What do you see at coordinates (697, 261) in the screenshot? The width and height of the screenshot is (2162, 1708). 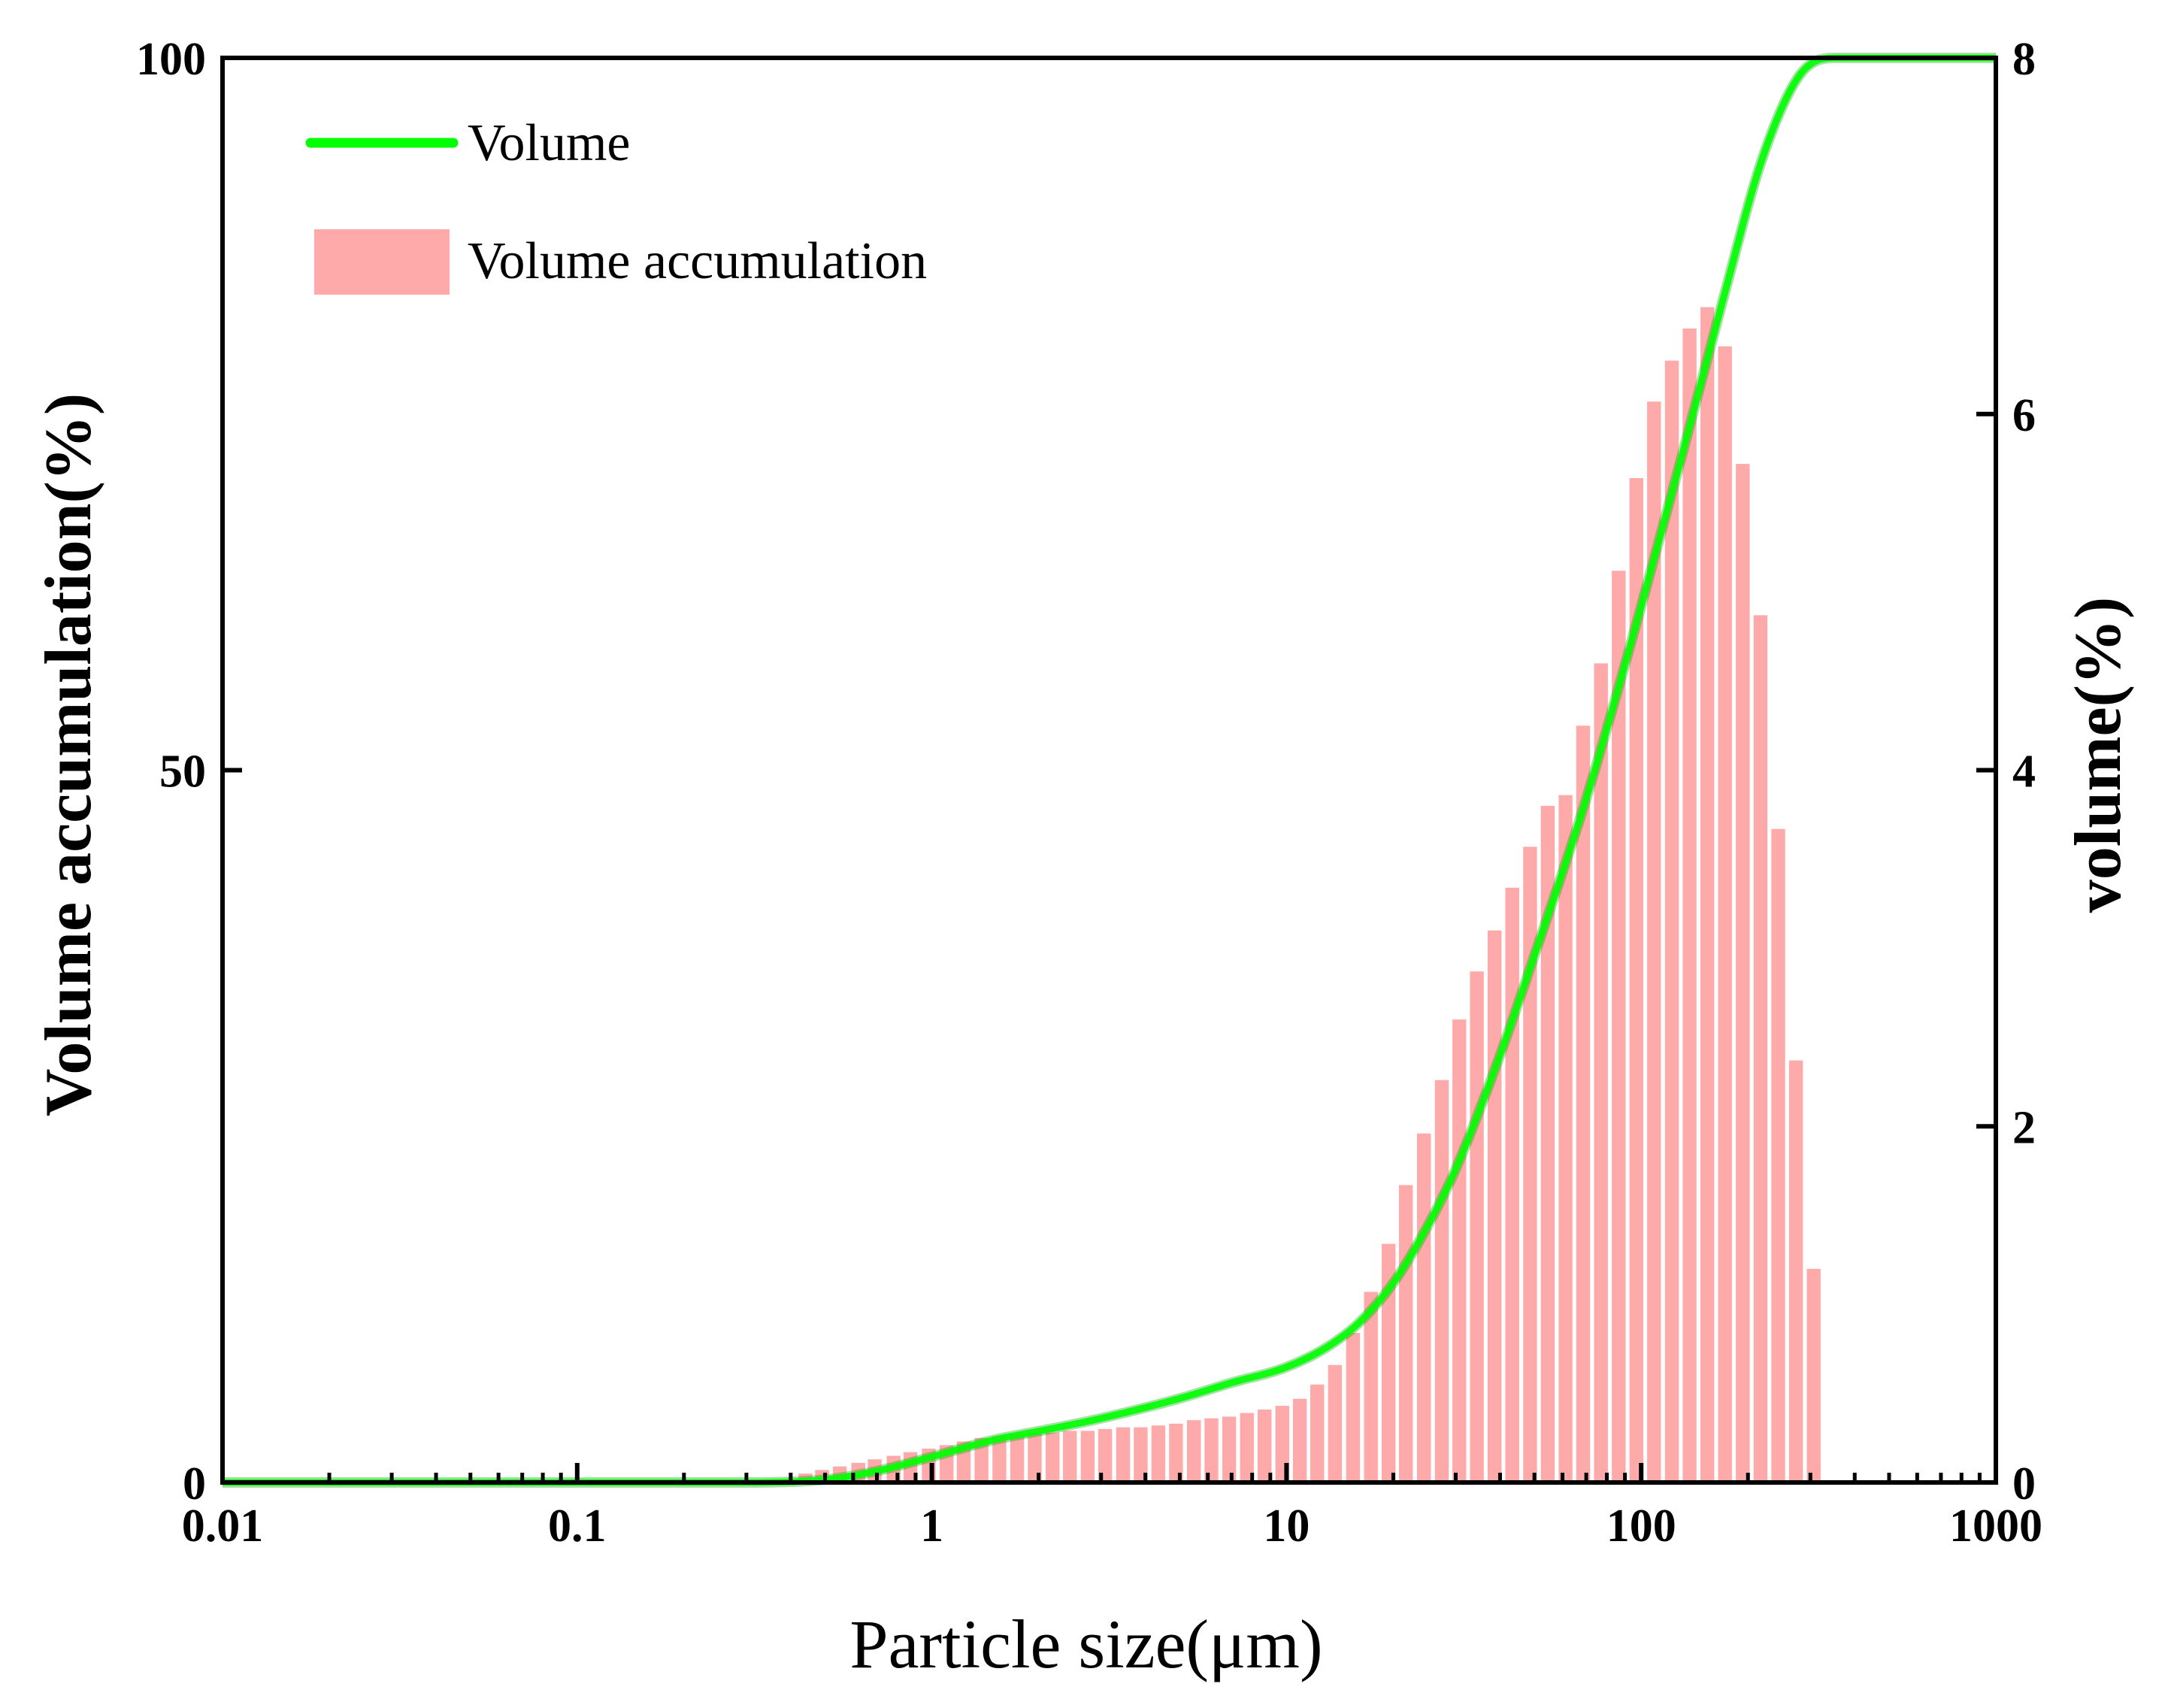 I see `legend-label-volume-accumulation: Volume accumulation` at bounding box center [697, 261].